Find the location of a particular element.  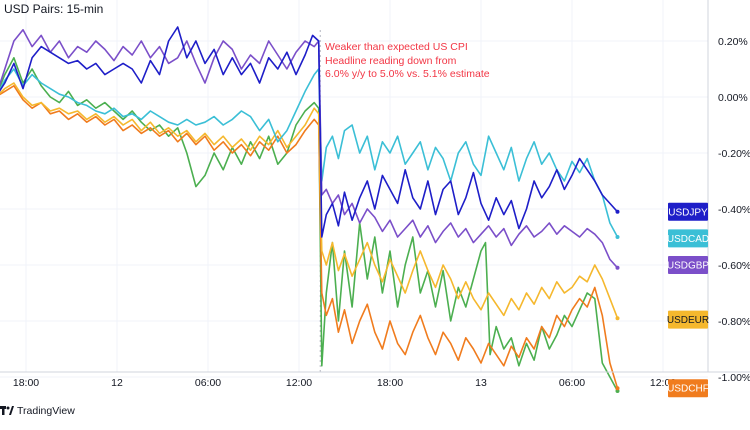

price-tag-usdeur: USDEUR is located at coordinates (688, 319).